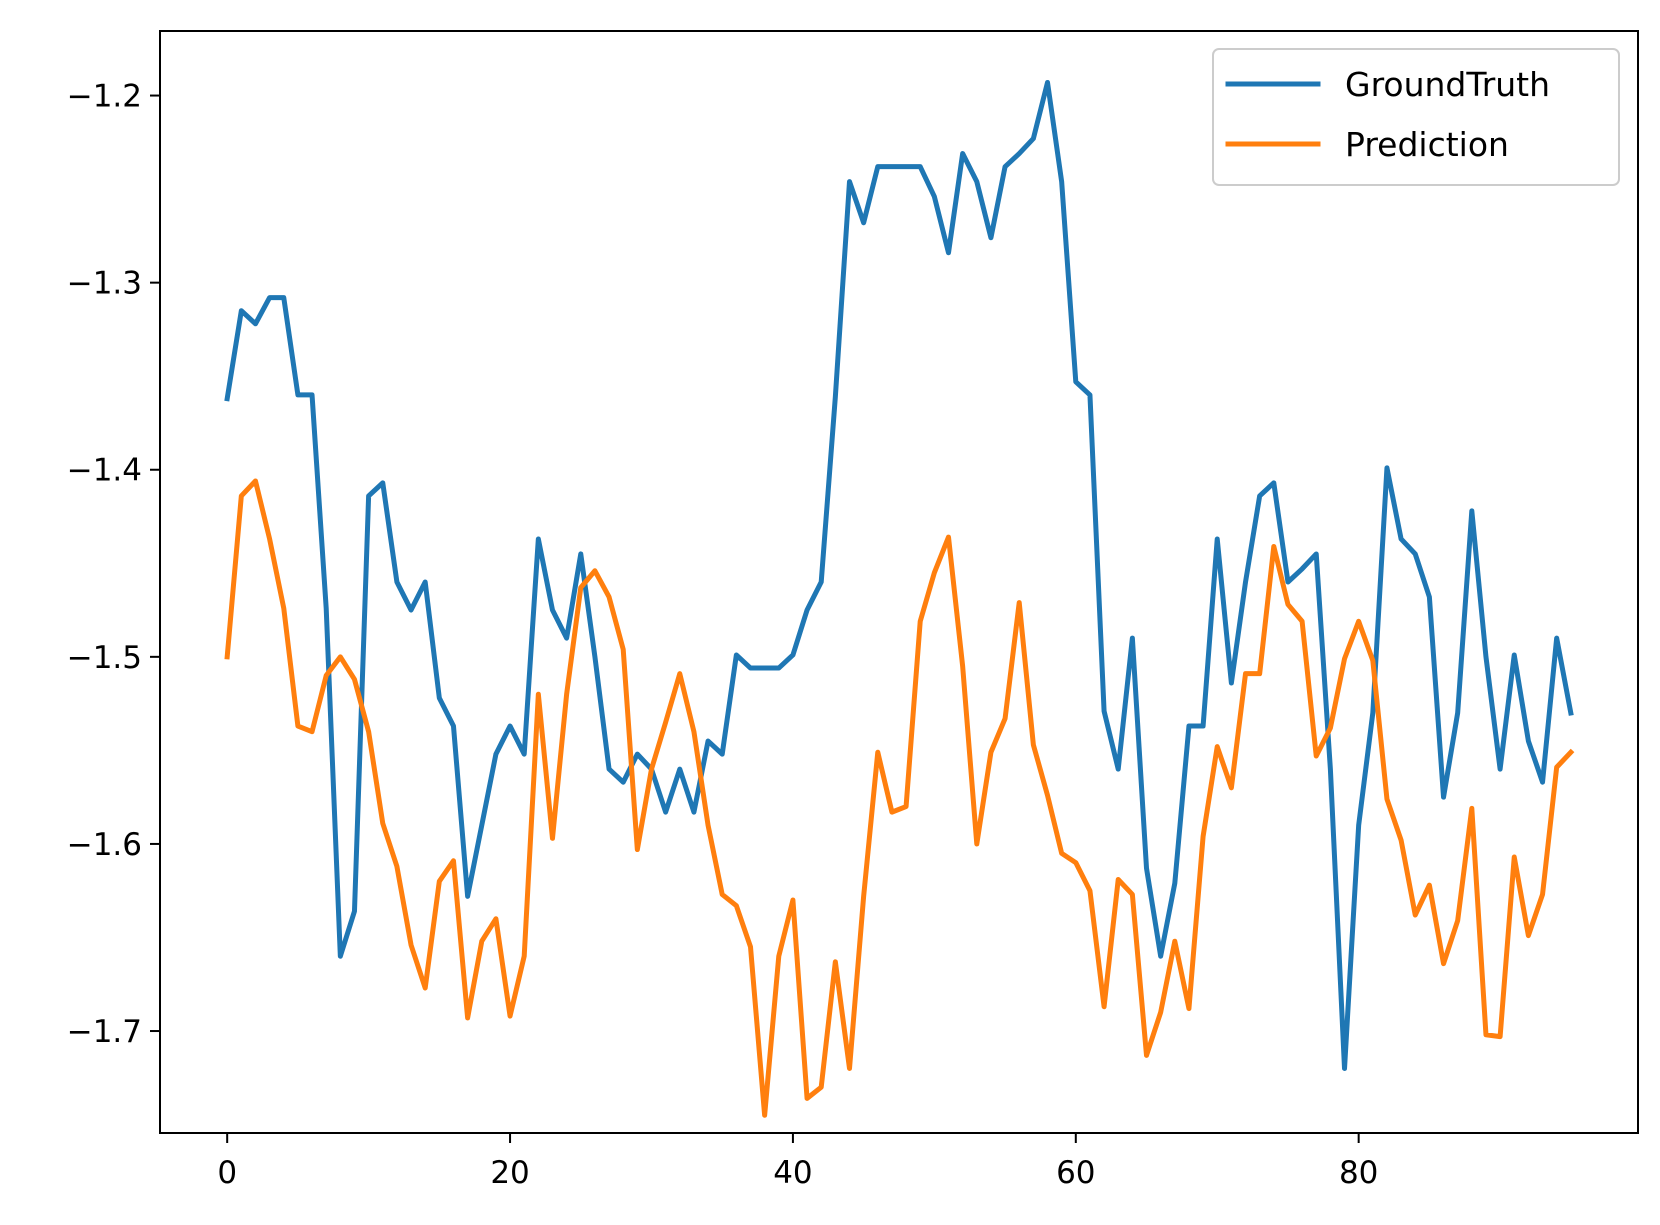 The width and height of the screenshot is (1660, 1225). I want to click on y-tick-label: −1.6, so click(104, 845).